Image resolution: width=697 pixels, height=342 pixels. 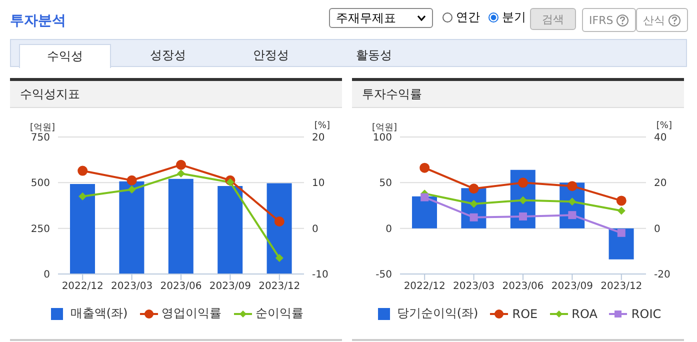 What do you see at coordinates (662, 275) in the screenshot?
I see `y2-tick-label: -20` at bounding box center [662, 275].